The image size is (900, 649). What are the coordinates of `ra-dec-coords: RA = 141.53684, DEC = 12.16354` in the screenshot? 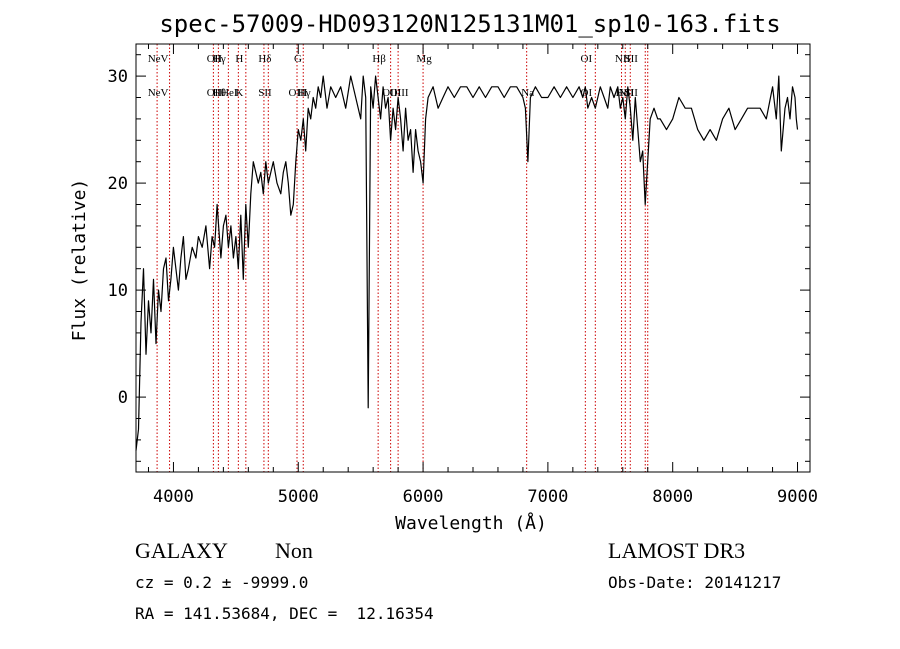 It's located at (284, 613).